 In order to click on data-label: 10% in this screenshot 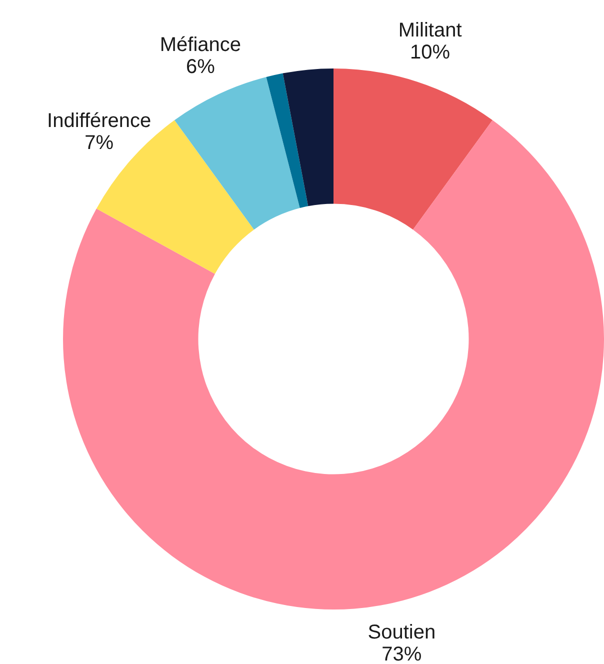, I will do `click(430, 52)`.